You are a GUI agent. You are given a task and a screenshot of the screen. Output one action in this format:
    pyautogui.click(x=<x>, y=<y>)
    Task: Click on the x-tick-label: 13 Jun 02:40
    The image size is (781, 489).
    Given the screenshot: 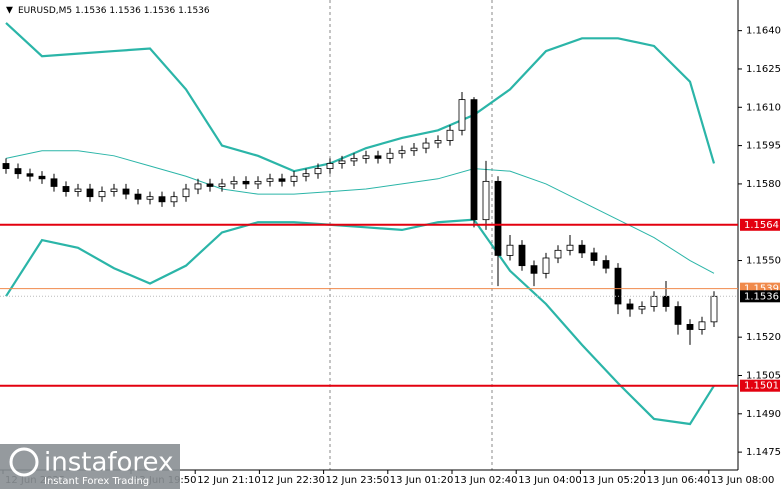 What is the action you would take?
    pyautogui.click(x=486, y=480)
    